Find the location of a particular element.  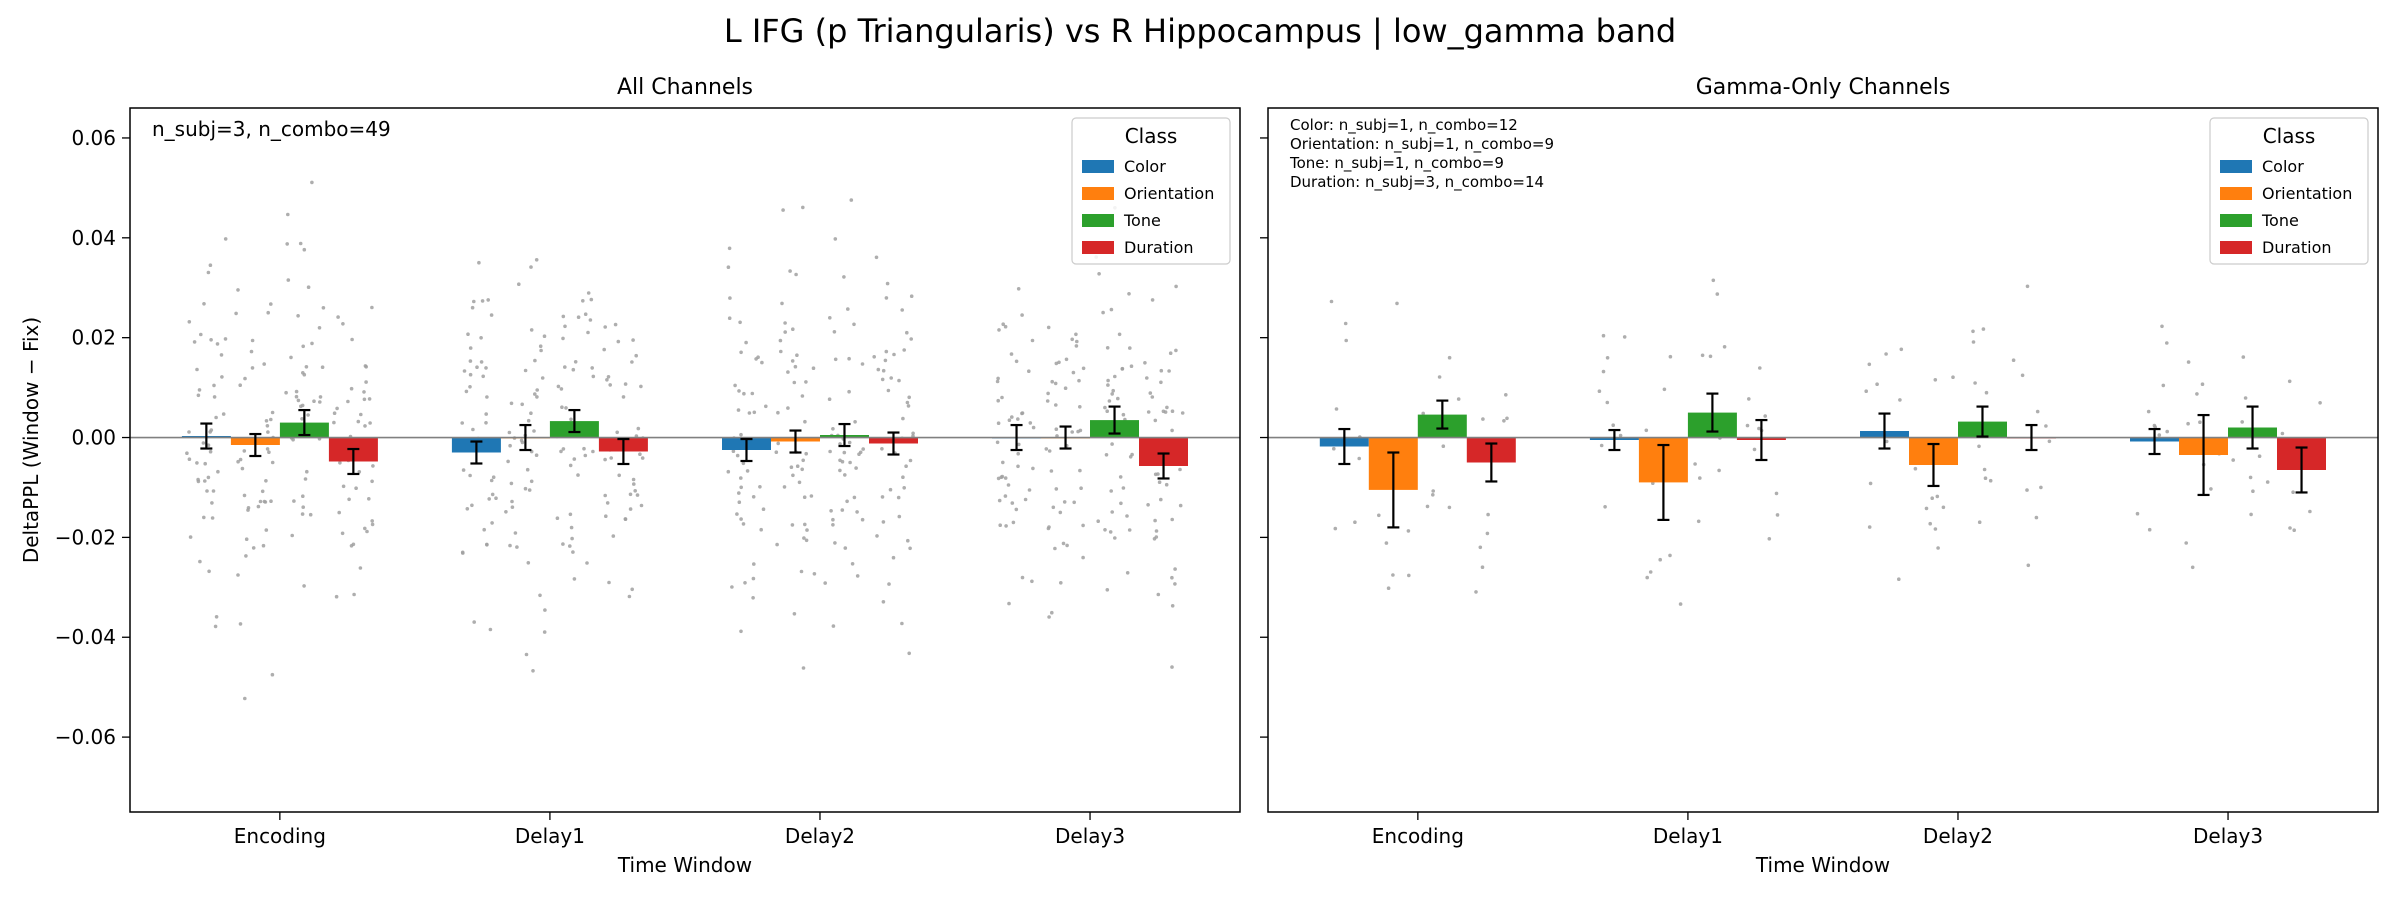

x-tick-label: Delay3 is located at coordinates (1090, 836).